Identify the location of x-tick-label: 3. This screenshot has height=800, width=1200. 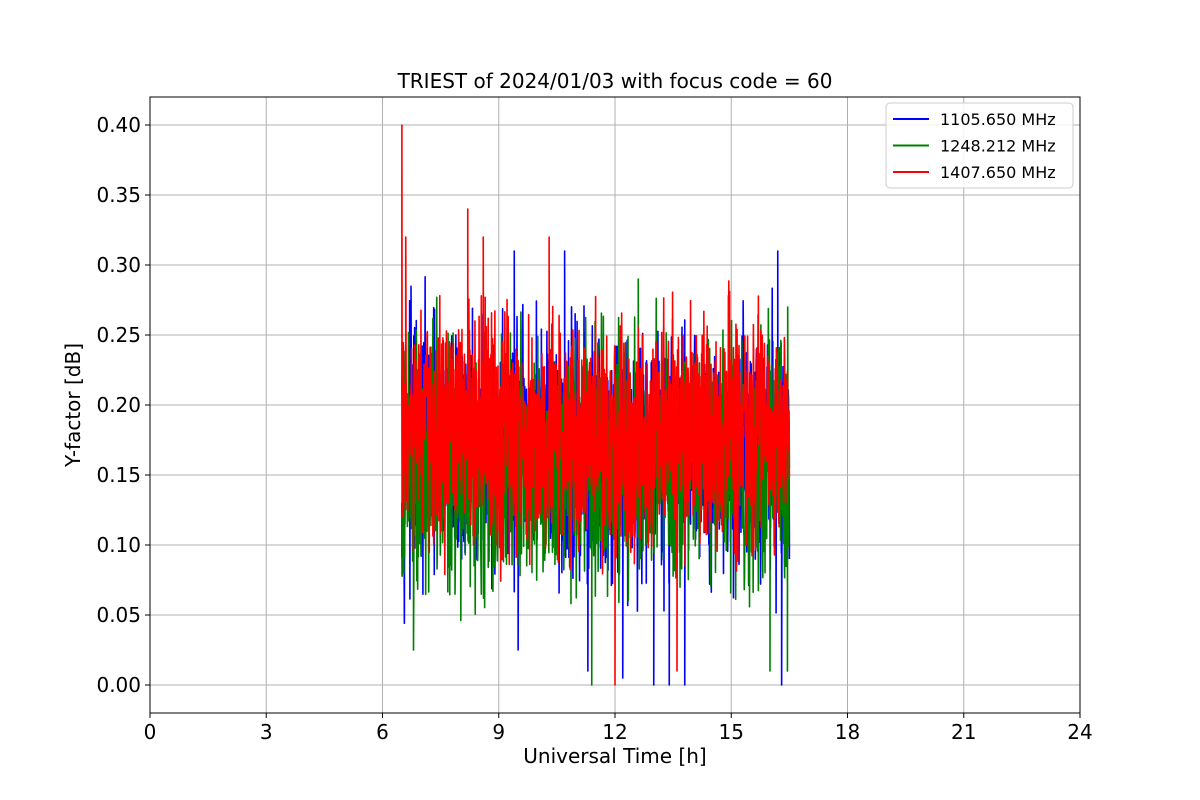
(266, 732).